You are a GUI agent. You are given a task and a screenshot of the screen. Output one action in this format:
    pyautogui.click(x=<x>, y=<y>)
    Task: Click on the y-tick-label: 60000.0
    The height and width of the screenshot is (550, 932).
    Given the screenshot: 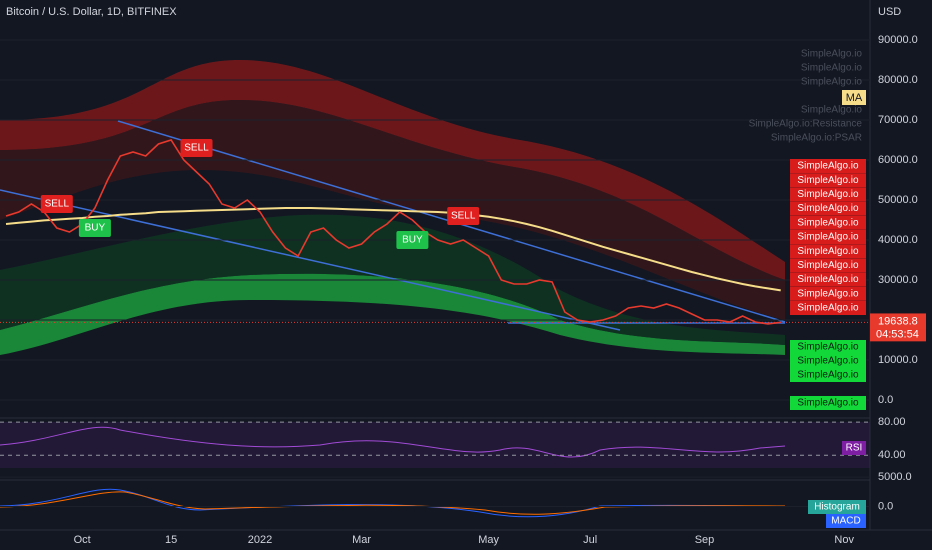 What is the action you would take?
    pyautogui.click(x=898, y=160)
    